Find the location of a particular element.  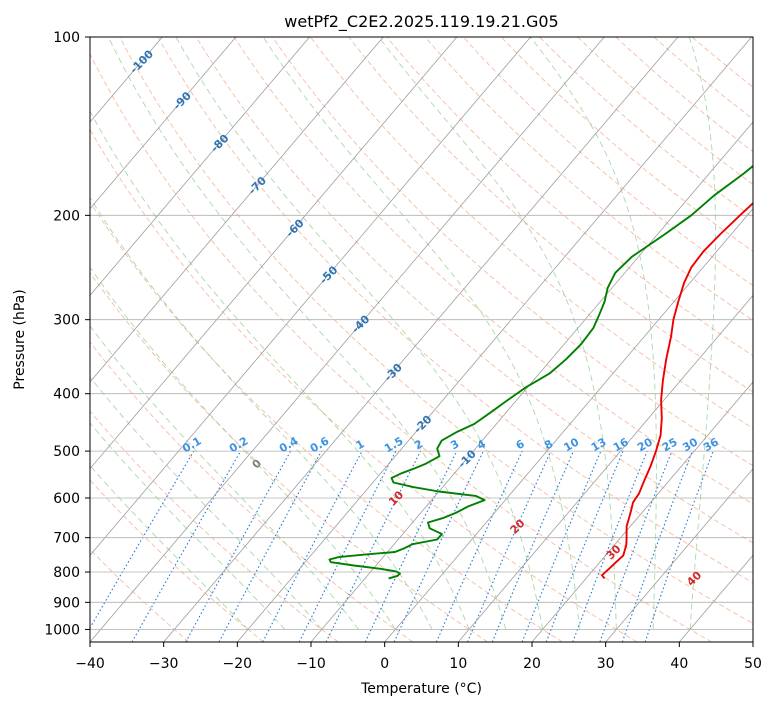

x-tick-label: −10 is located at coordinates (311, 664).